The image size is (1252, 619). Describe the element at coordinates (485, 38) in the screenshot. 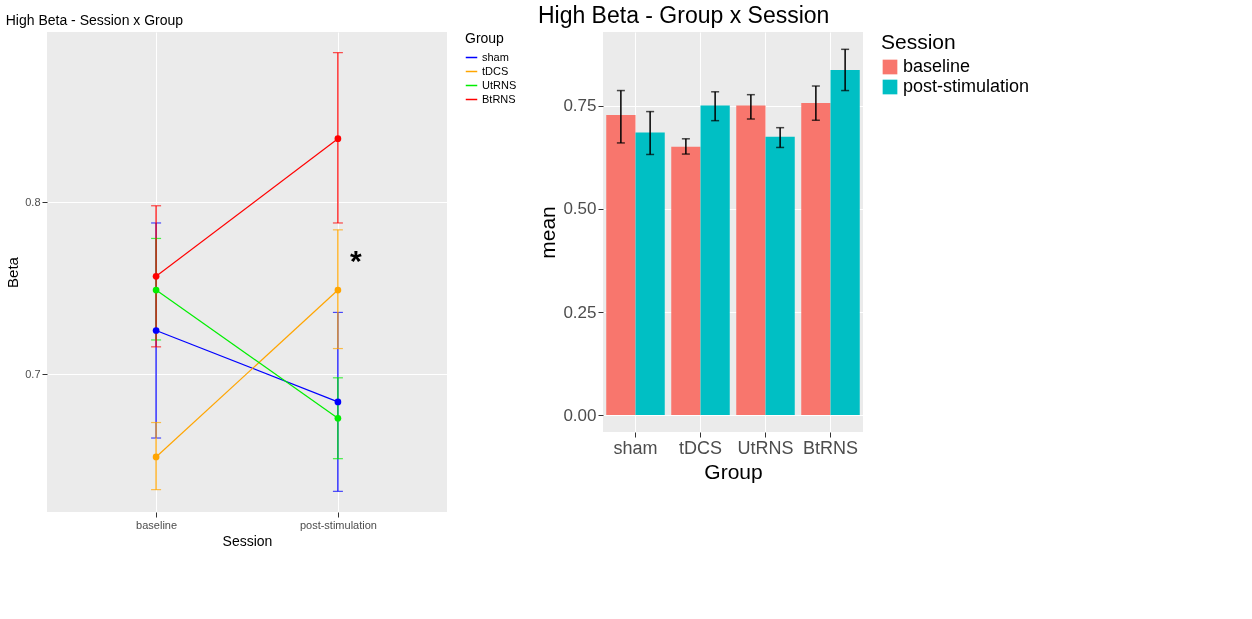

I see `legend-title: Group` at that location.